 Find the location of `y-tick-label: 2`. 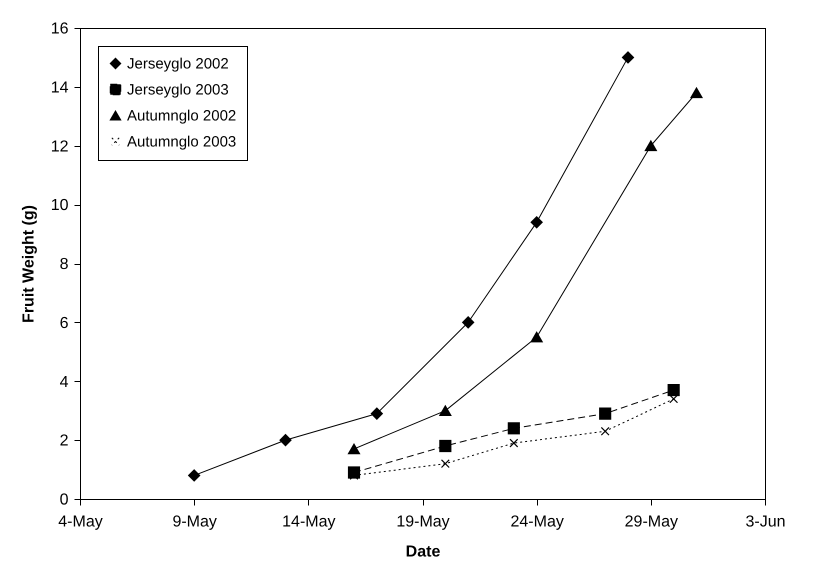

y-tick-label: 2 is located at coordinates (64, 441).